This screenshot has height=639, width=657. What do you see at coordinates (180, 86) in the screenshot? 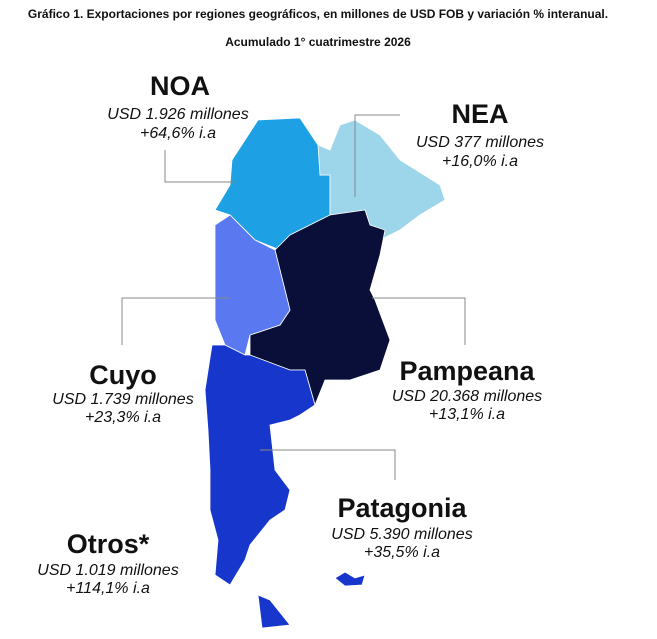
I see `region-name: NOA` at bounding box center [180, 86].